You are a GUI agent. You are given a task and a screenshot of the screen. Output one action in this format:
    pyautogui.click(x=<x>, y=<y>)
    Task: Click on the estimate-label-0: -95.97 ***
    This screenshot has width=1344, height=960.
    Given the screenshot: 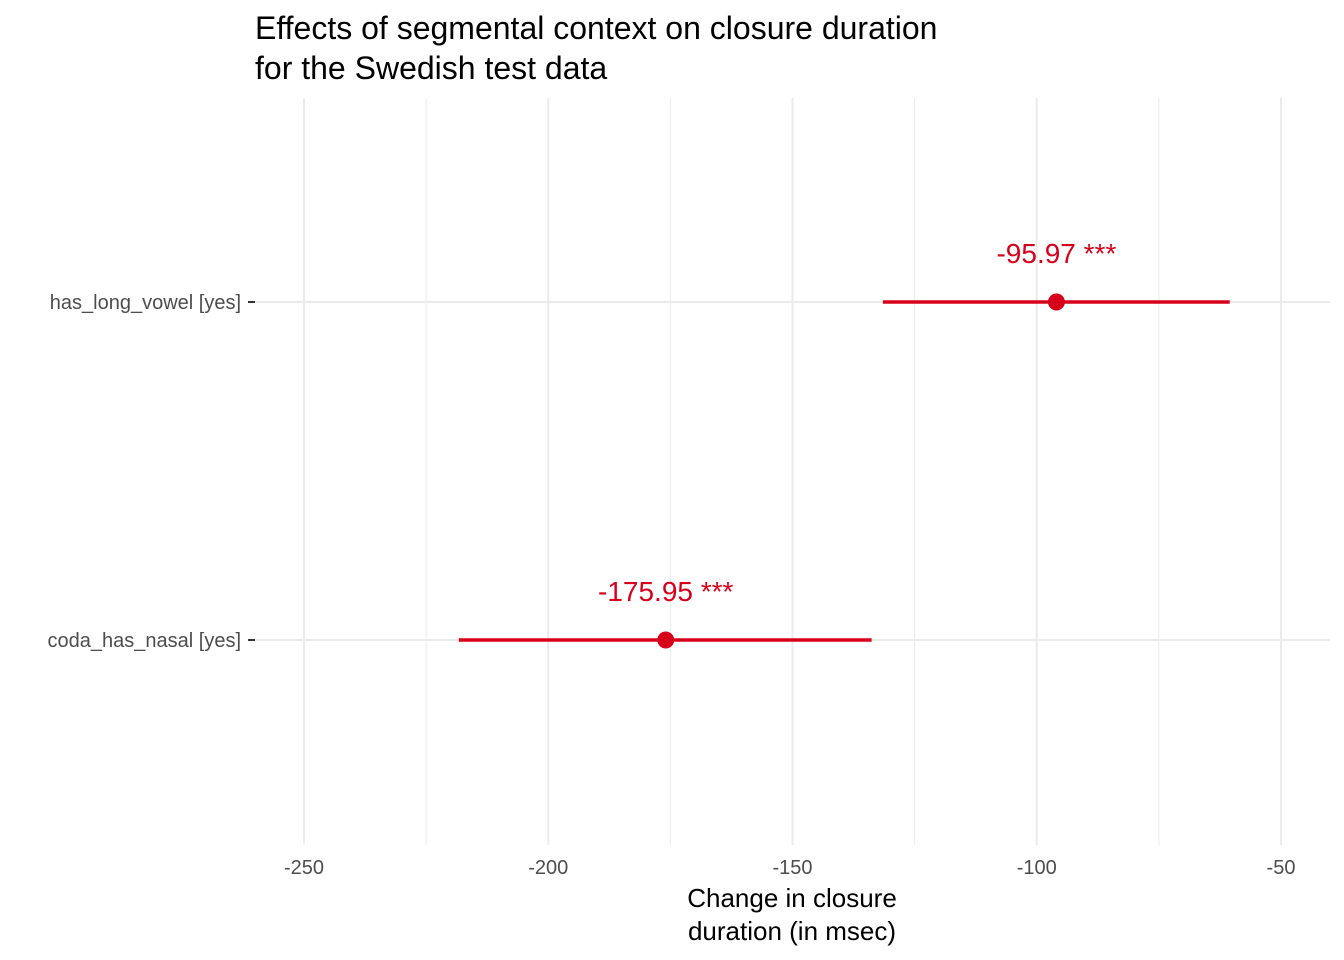 What is the action you would take?
    pyautogui.click(x=1056, y=253)
    